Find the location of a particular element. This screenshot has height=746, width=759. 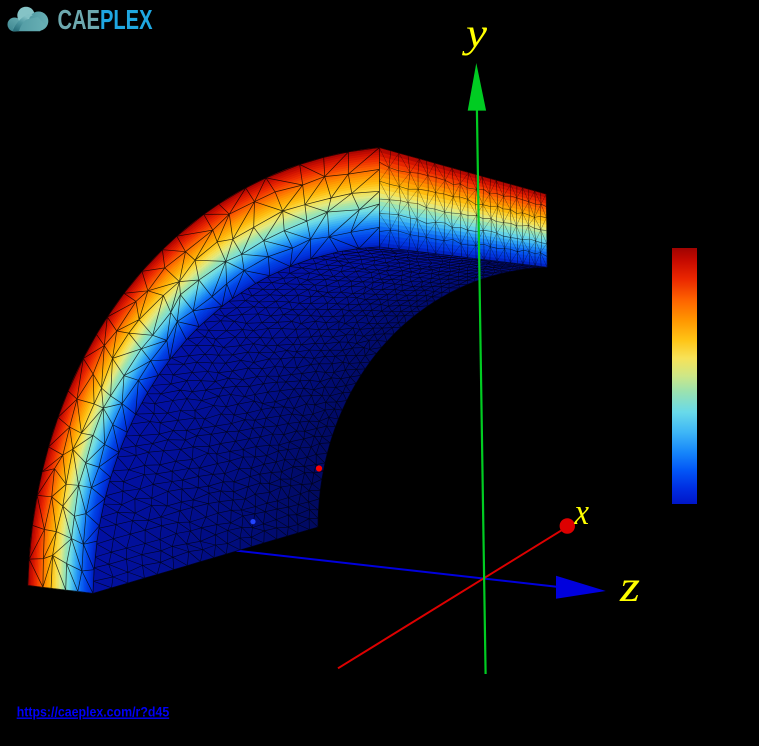

svg-text: y is located at coordinates (474, 33).